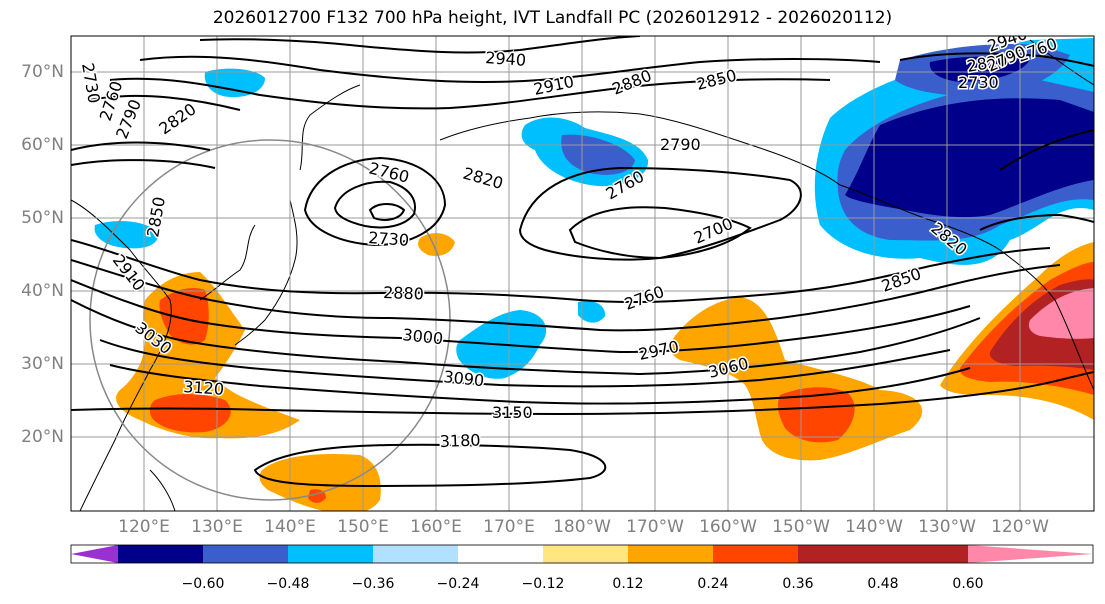 The image size is (1105, 604). What do you see at coordinates (42, 291) in the screenshot?
I see `lat-label: 40°N` at bounding box center [42, 291].